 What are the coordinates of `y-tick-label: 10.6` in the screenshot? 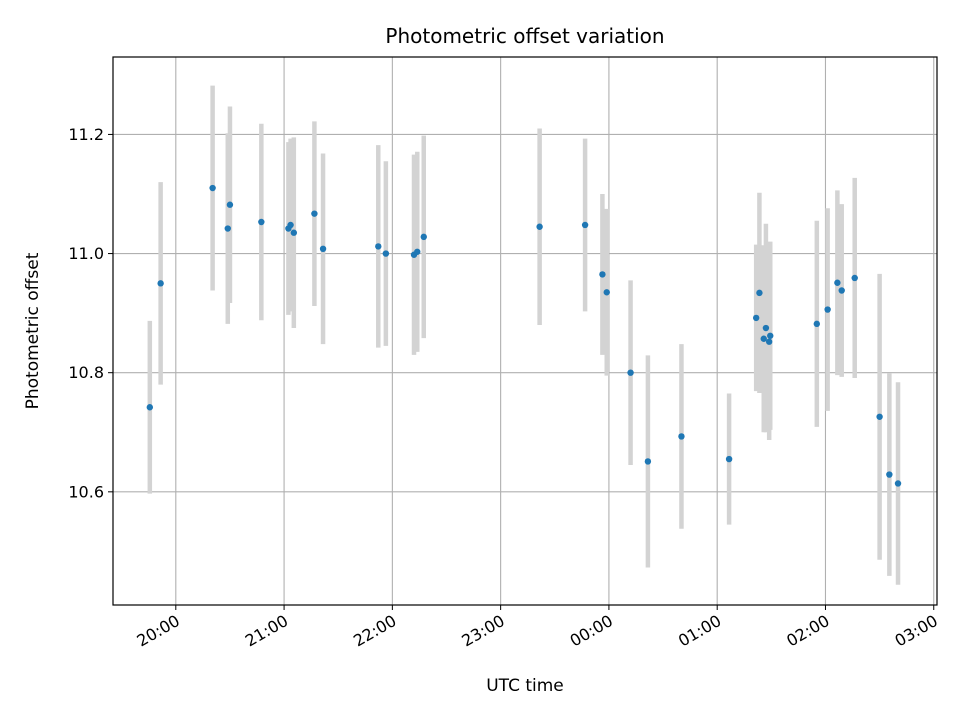 It's located at (86, 491).